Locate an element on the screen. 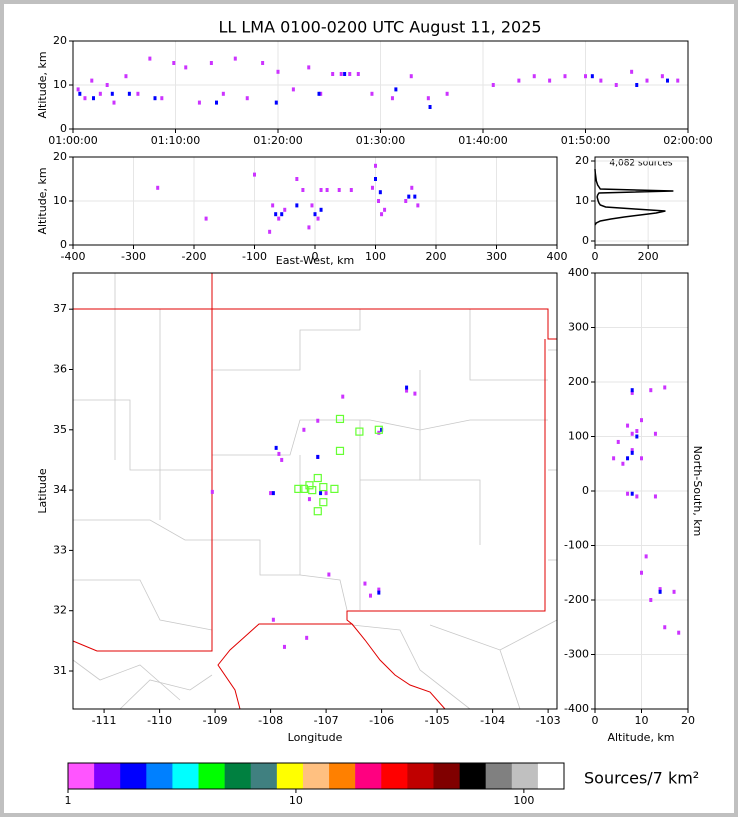  y-tick-label: -200 is located at coordinates (576, 599).